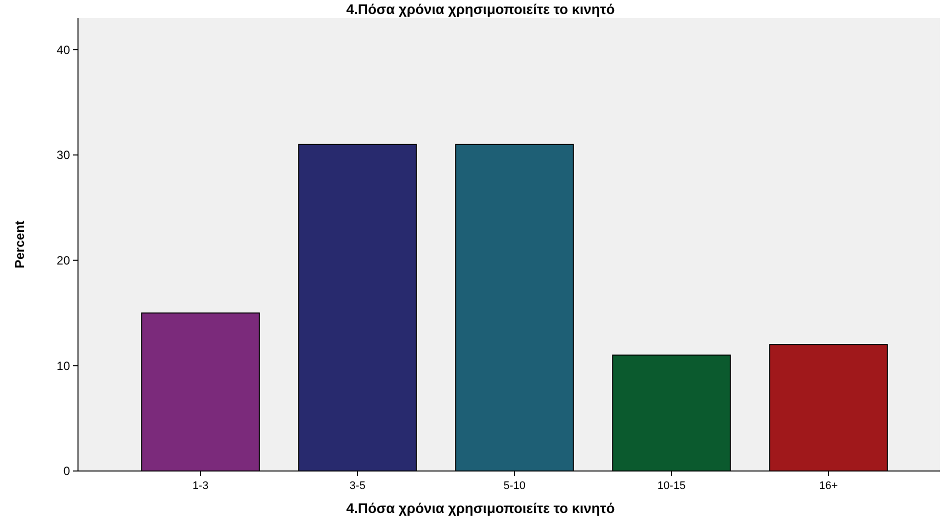  What do you see at coordinates (19, 244) in the screenshot?
I see `y-axis-title: Percent` at bounding box center [19, 244].